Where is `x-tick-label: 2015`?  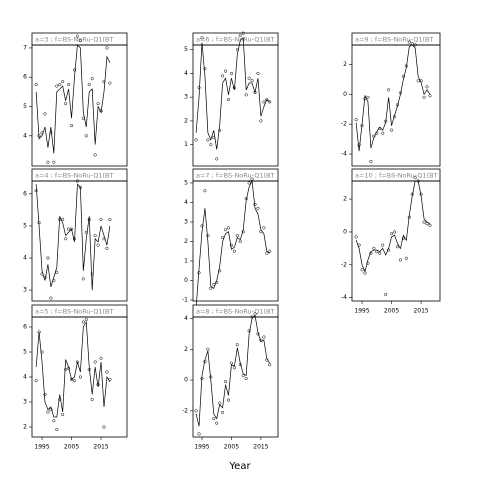 x-tick-label: 2015 is located at coordinates (420, 311).